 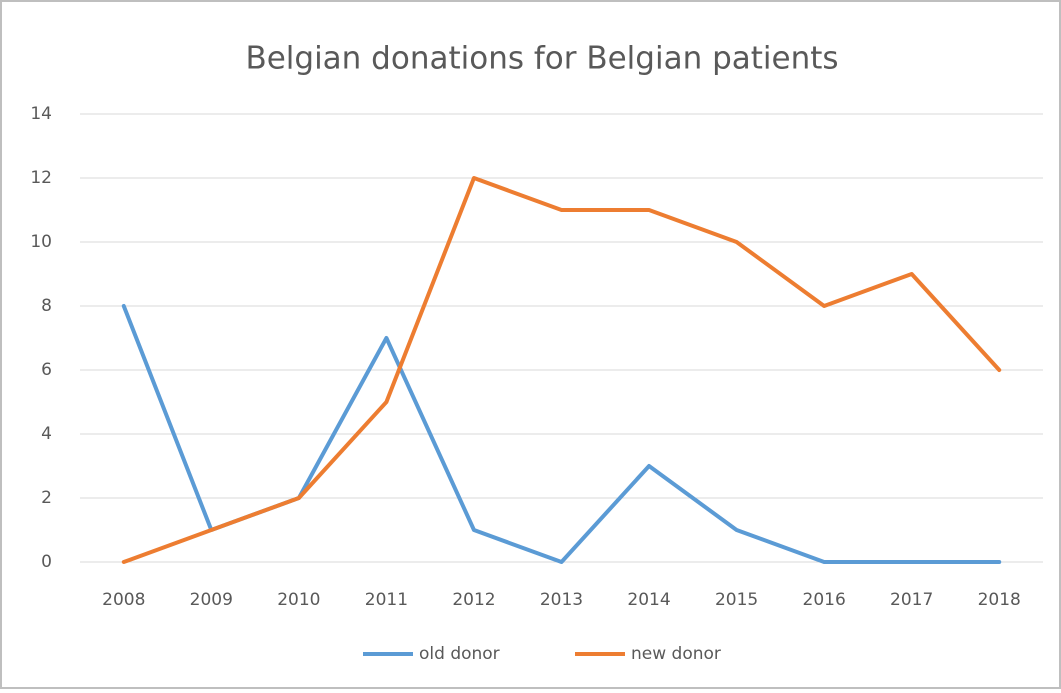 What do you see at coordinates (46, 306) in the screenshot?
I see `y-tick-label: 8` at bounding box center [46, 306].